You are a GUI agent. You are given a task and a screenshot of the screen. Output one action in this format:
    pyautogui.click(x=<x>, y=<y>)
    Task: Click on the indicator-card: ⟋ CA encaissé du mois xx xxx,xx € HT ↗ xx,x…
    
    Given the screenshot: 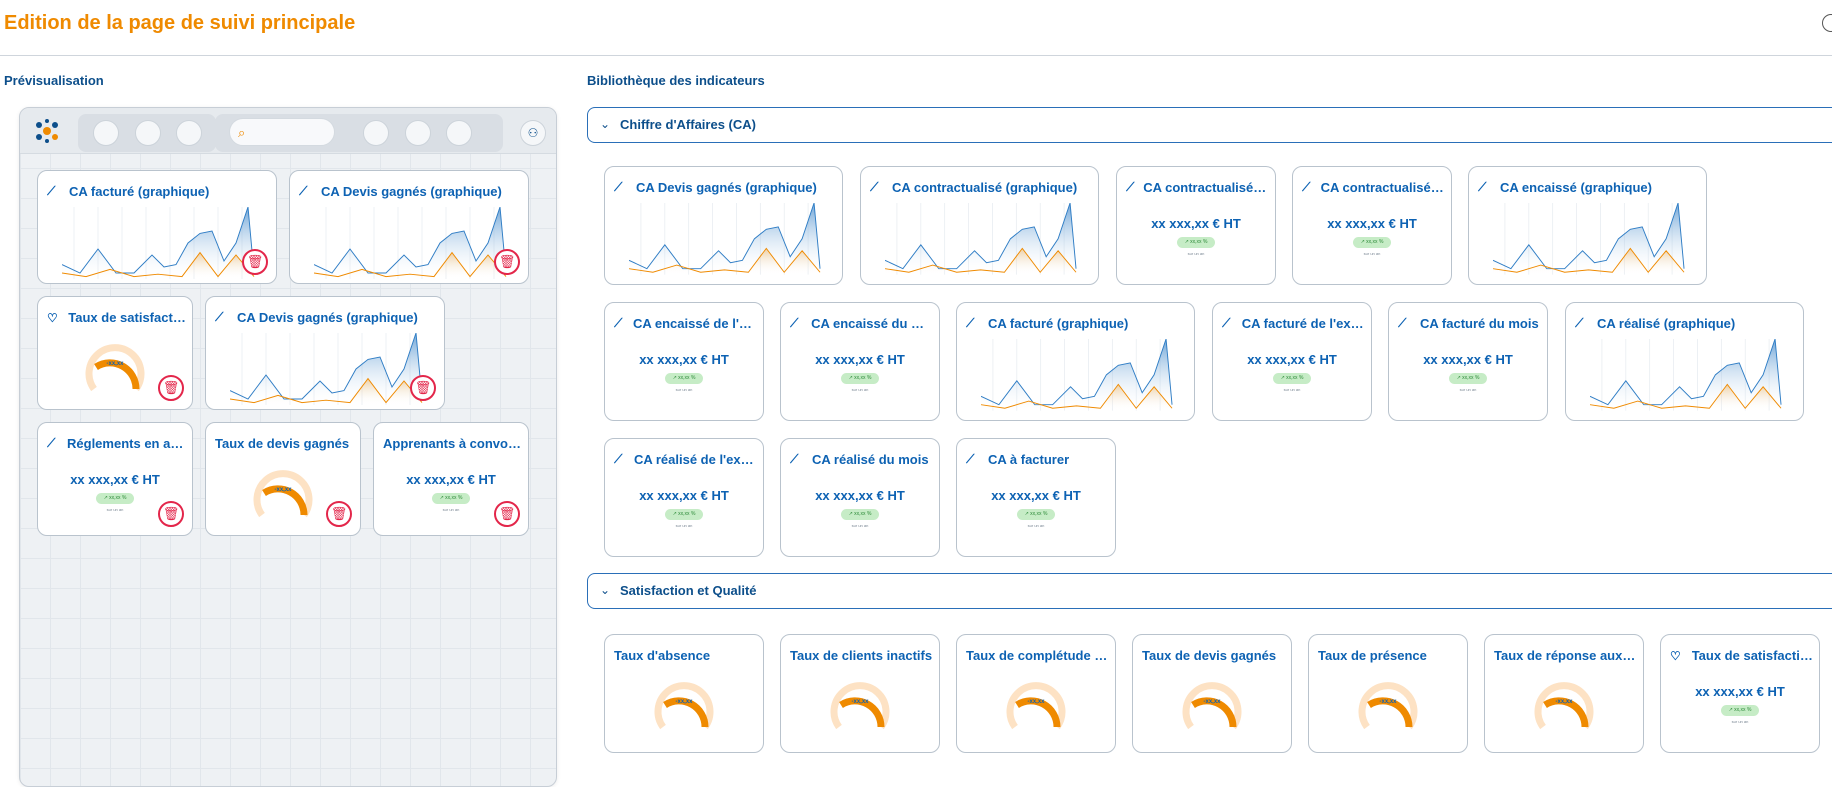 What is the action you would take?
    pyautogui.click(x=860, y=361)
    